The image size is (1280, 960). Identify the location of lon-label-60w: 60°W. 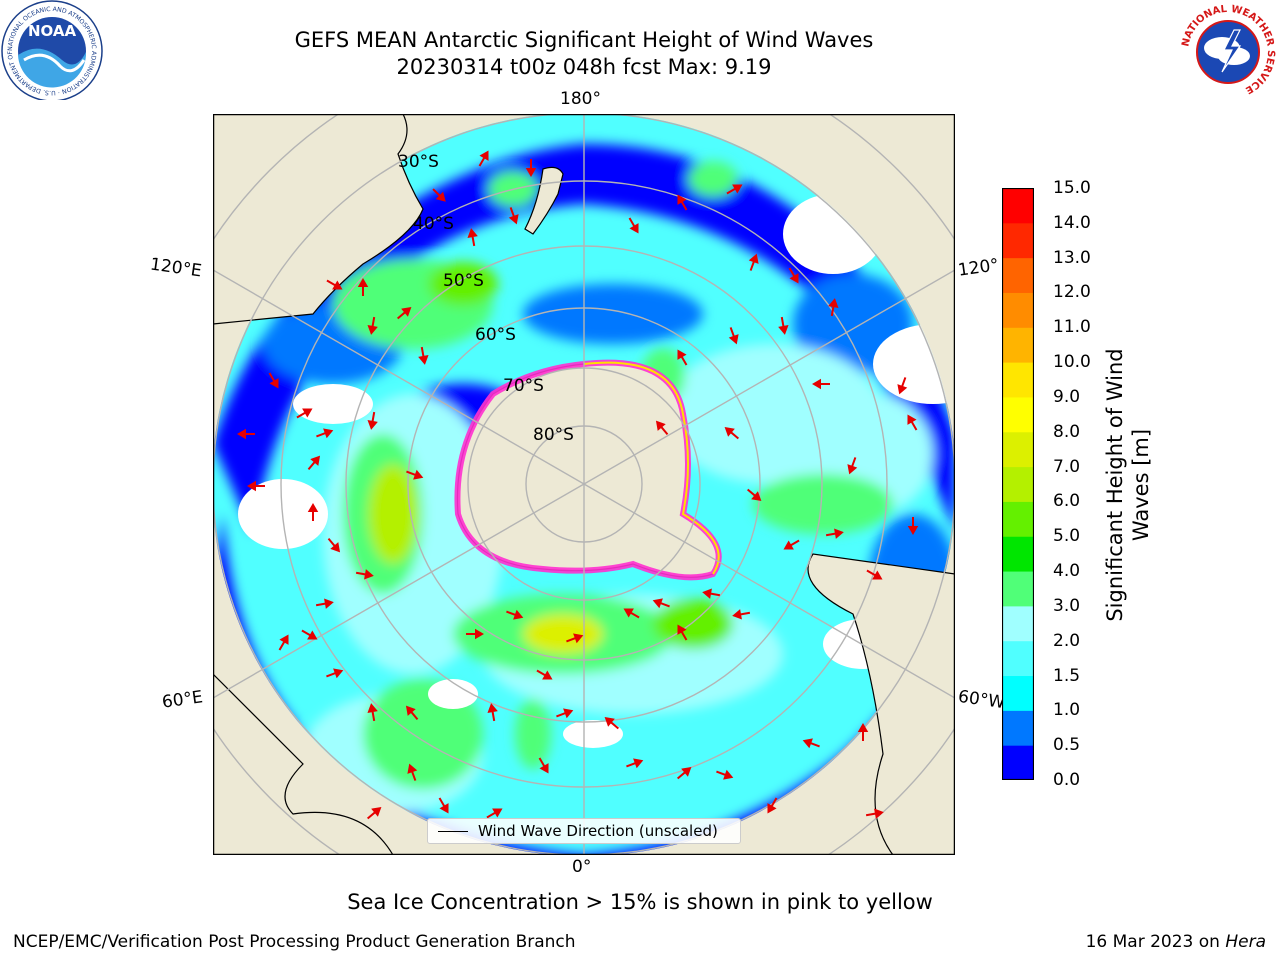
(981, 700).